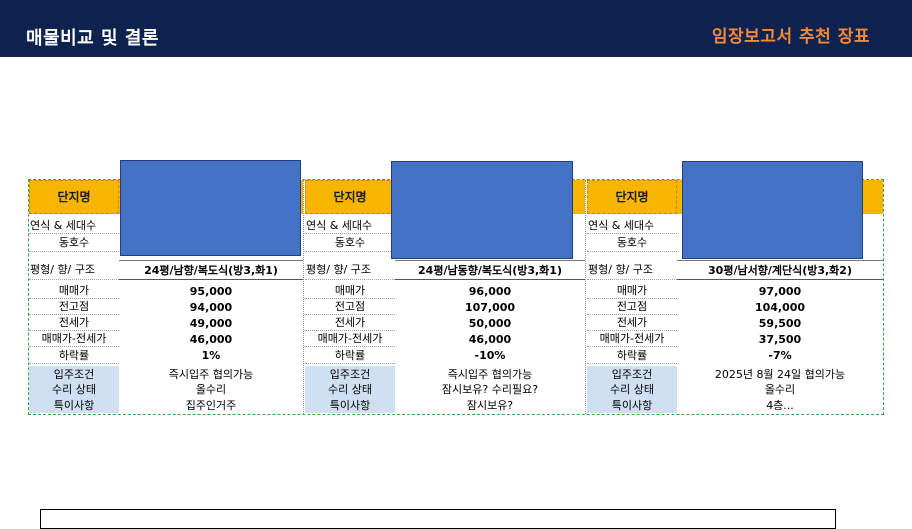  Describe the element at coordinates (780, 374) in the screenshot. I see `move-in-value: 2025년 8월 24일 협의가능` at that location.